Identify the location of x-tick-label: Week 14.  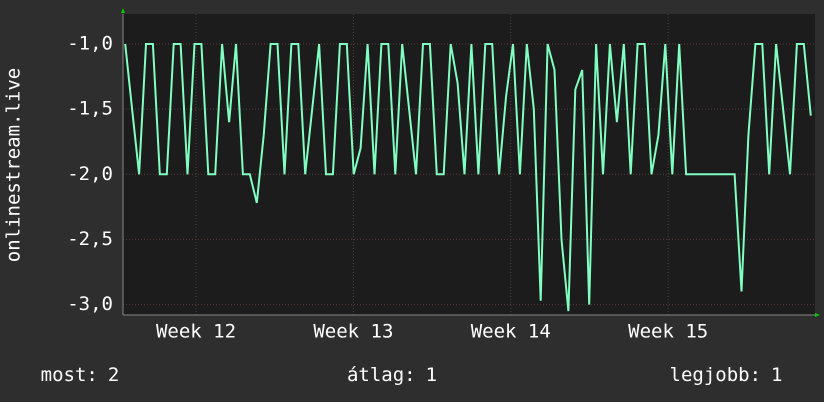
(511, 332).